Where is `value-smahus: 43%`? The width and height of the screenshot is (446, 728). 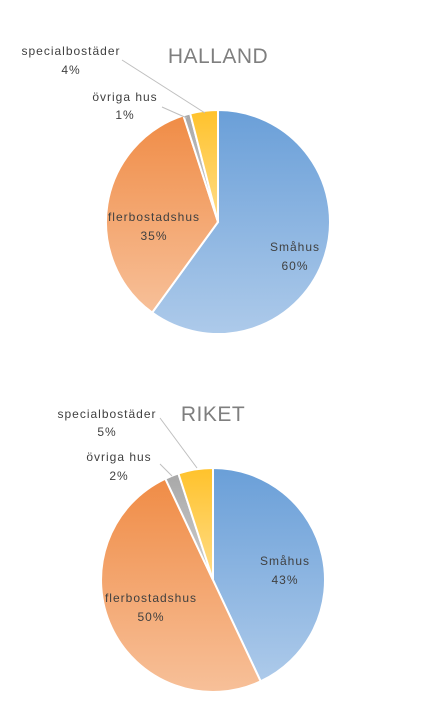
value-smahus: 43% is located at coordinates (284, 580).